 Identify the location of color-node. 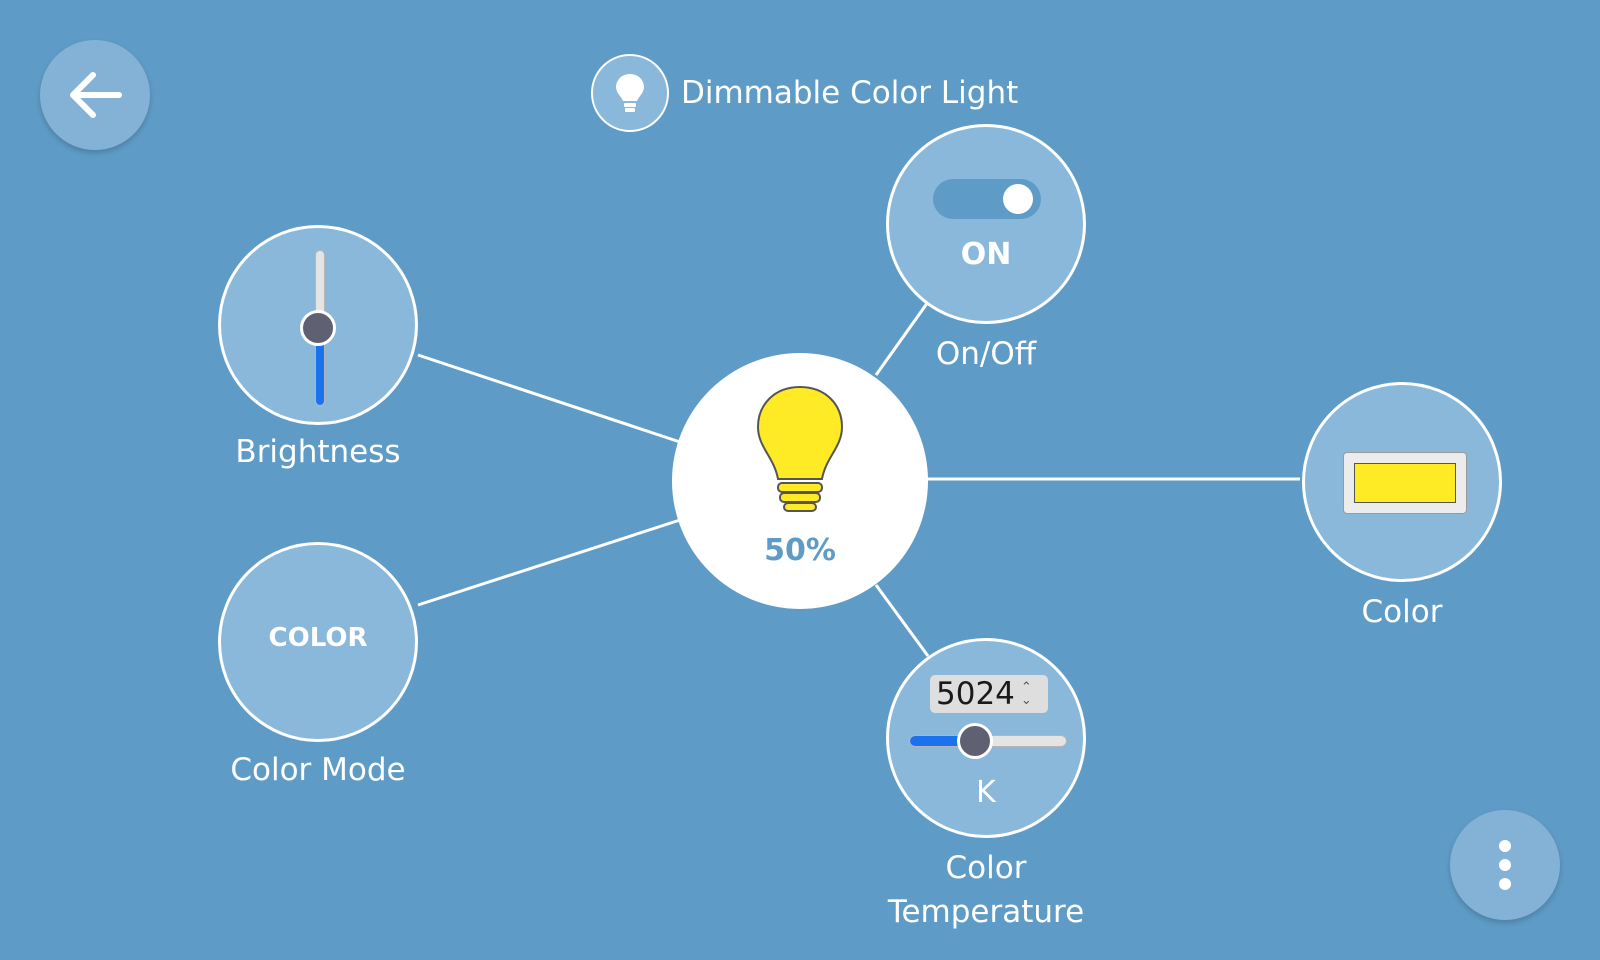
(1402, 482).